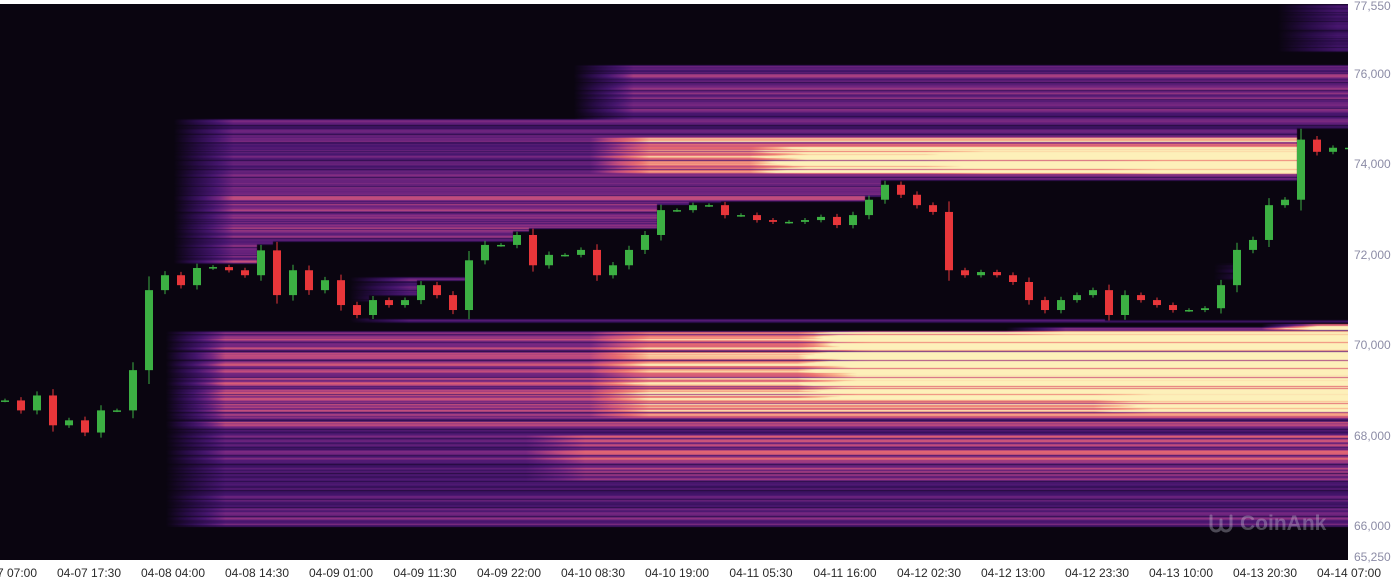 The image size is (1398, 584). I want to click on x-tick-label: 04-09 11:30, so click(425, 573).